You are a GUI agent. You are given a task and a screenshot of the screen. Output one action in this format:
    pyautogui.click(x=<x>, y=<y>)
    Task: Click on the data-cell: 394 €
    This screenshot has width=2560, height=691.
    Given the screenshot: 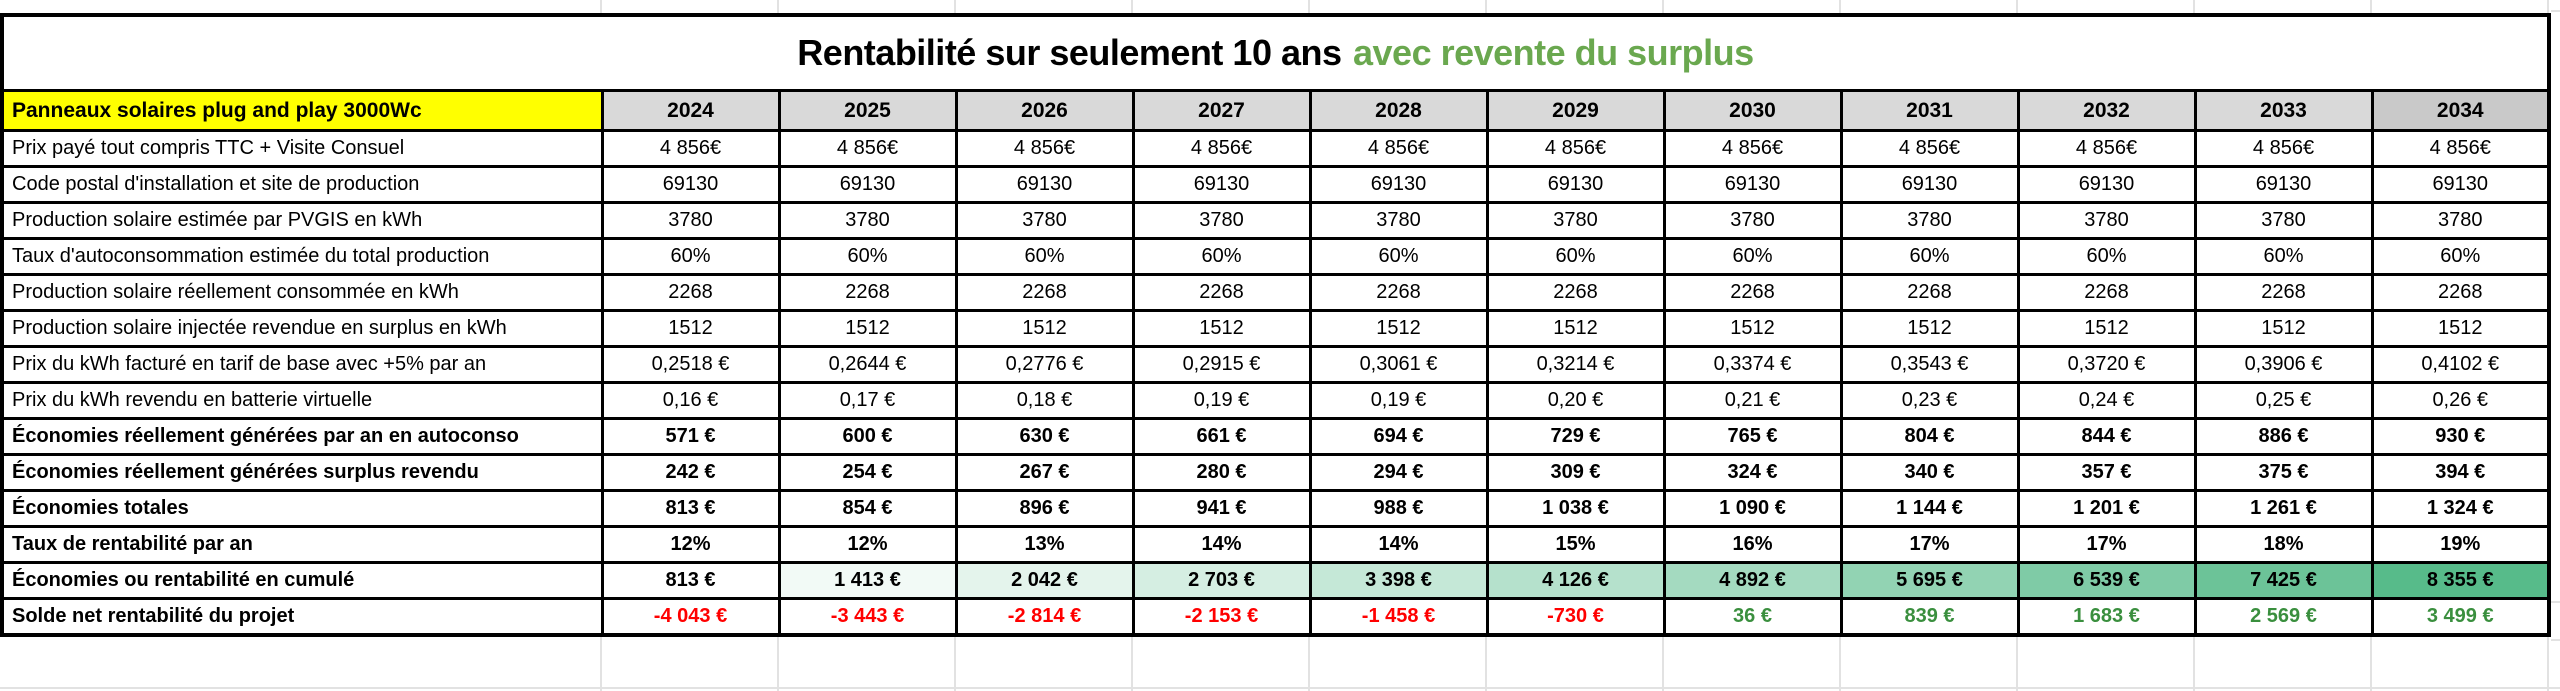 What is the action you would take?
    pyautogui.click(x=2460, y=472)
    